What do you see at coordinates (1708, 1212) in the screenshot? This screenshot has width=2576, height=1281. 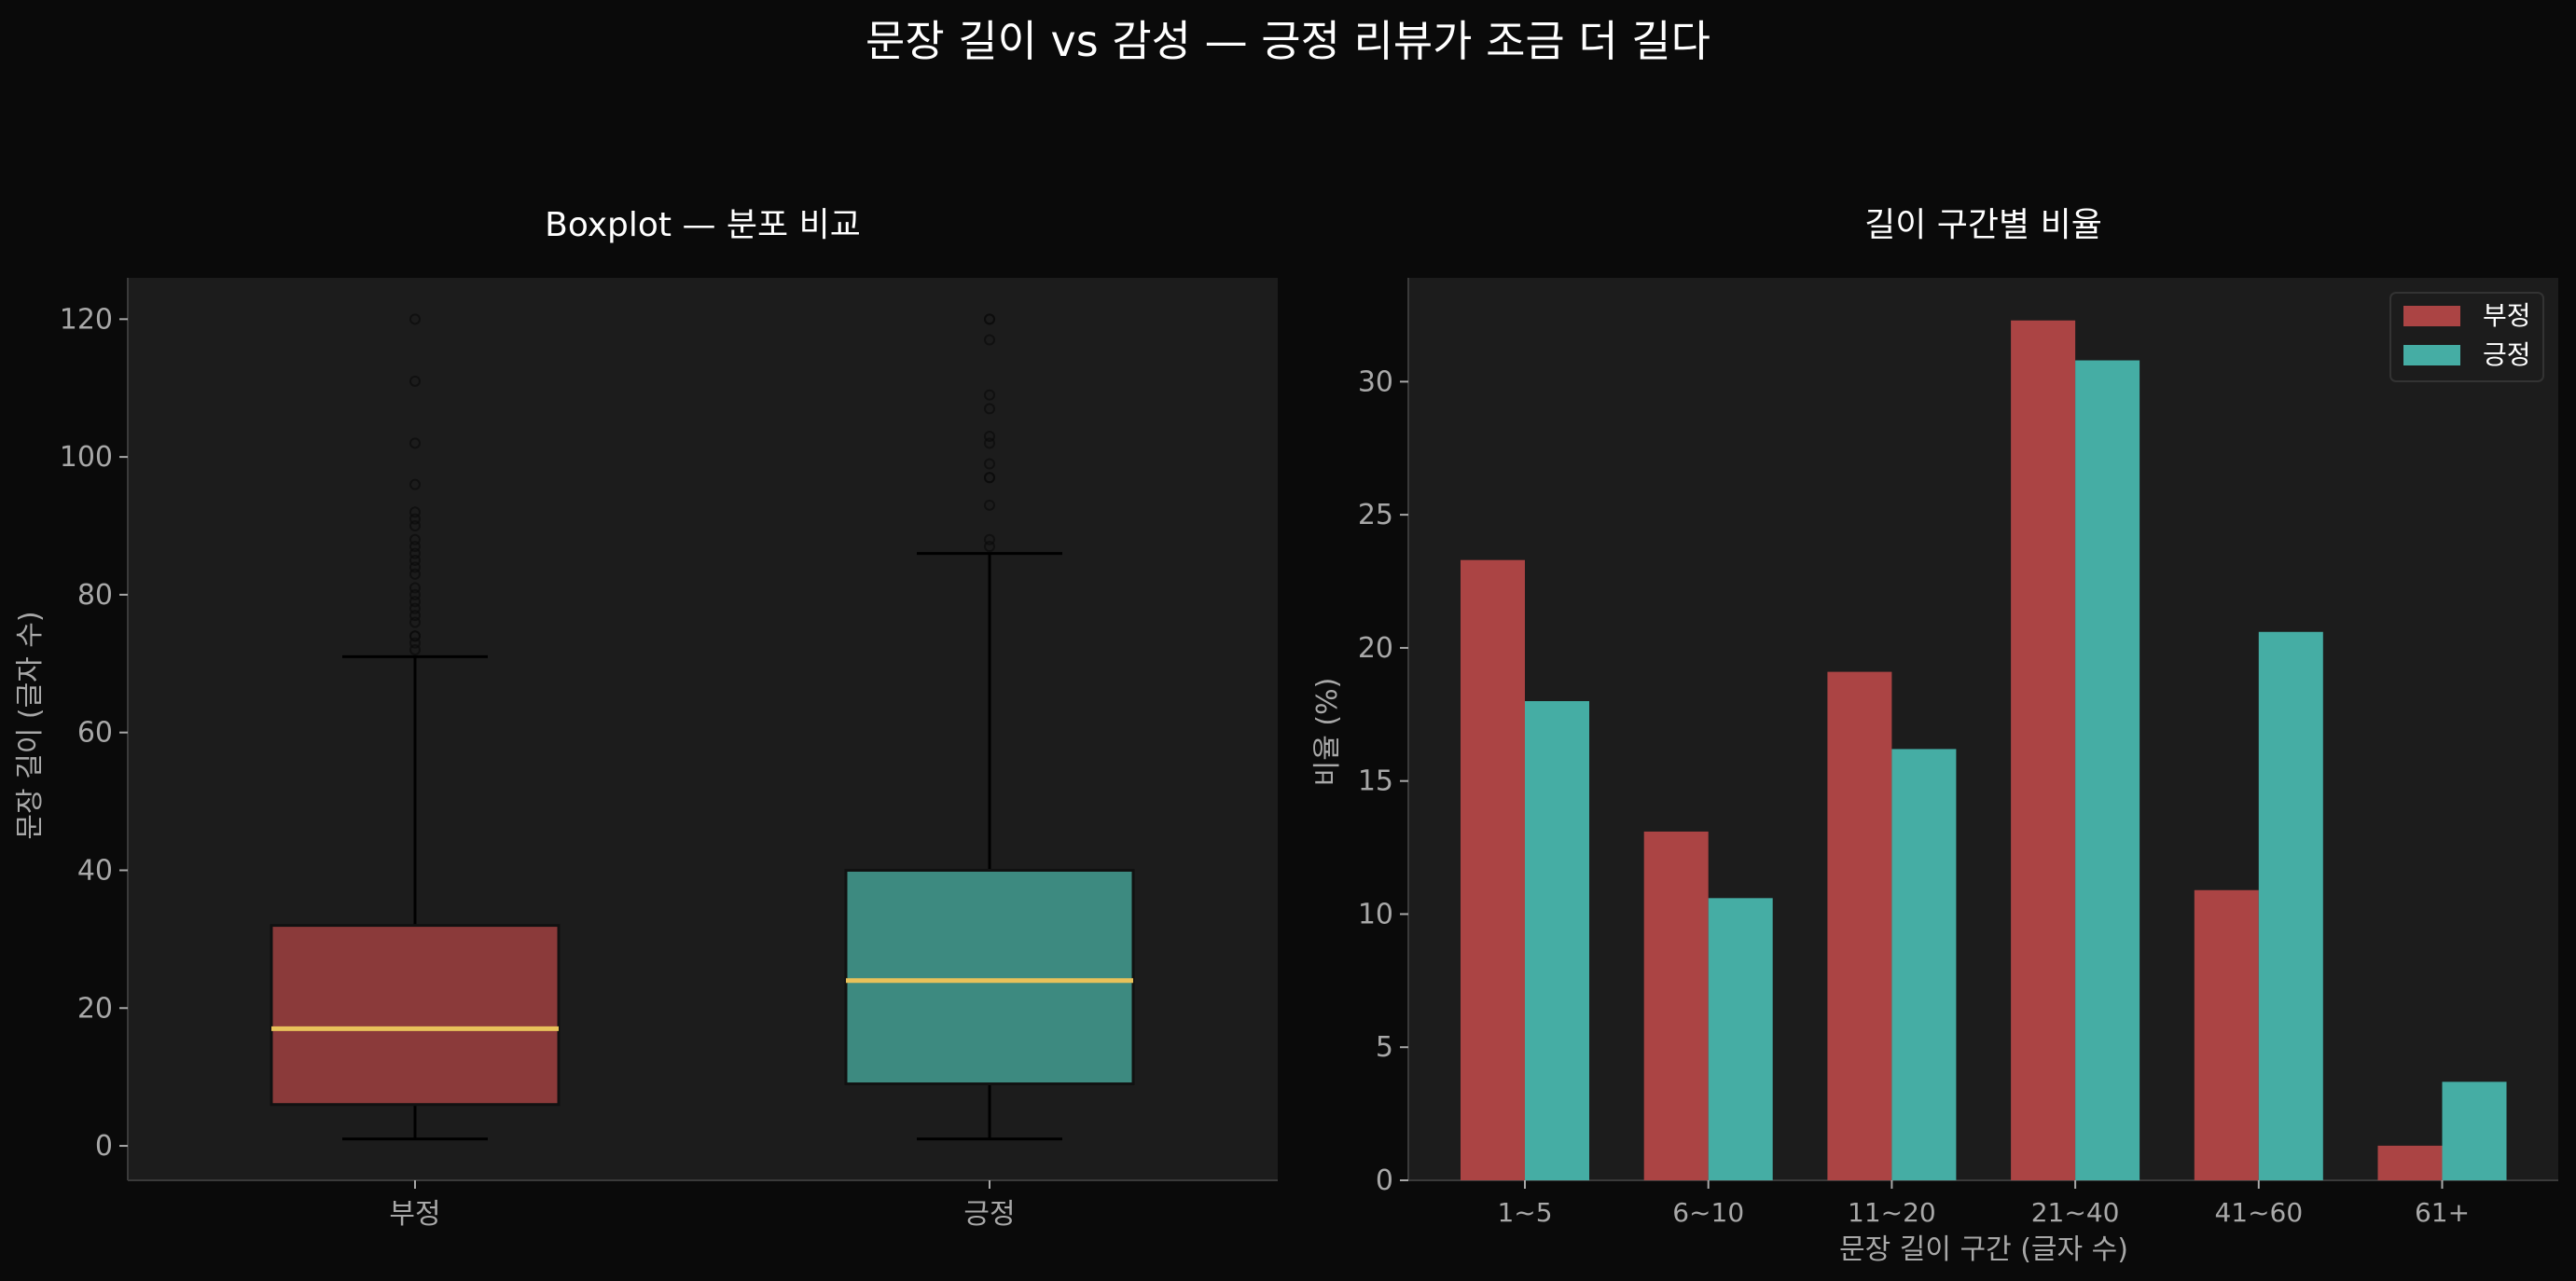 I see `x-tick-label: 6~10` at bounding box center [1708, 1212].